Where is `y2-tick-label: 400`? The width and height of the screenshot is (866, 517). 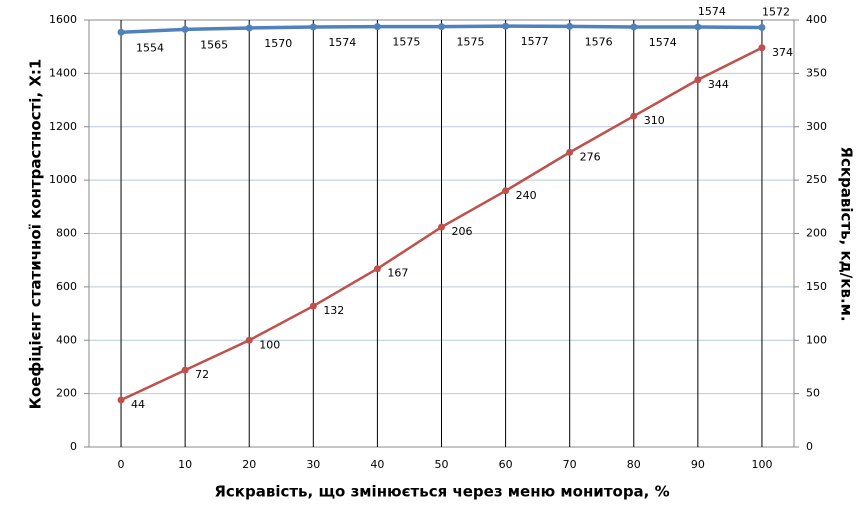 y2-tick-label: 400 is located at coordinates (816, 19).